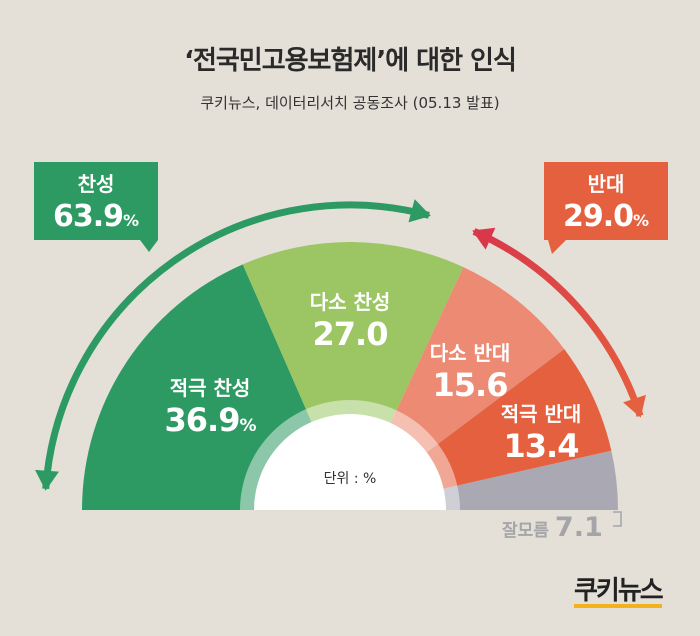 The image size is (700, 636). I want to click on slice-label-somewhat-favor: 다소 찬성 27.0, so click(350, 319).